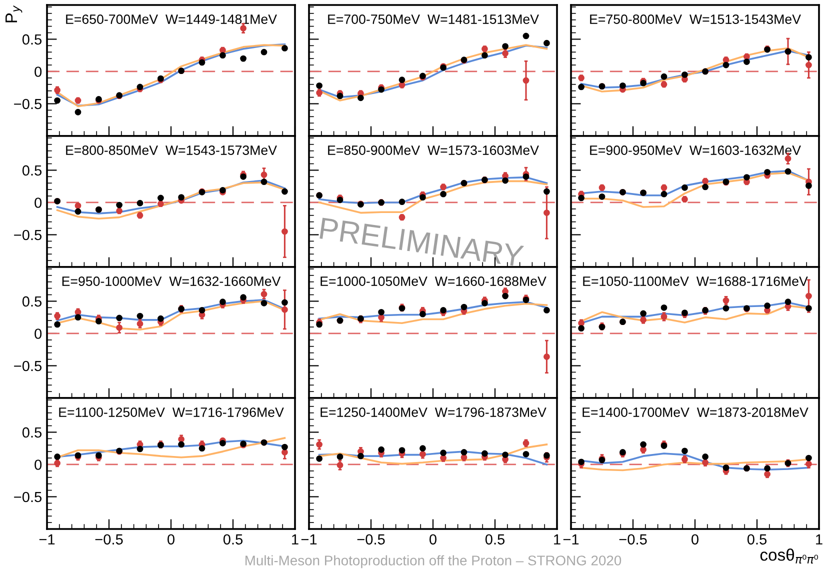 The image size is (830, 577). What do you see at coordinates (171, 150) in the screenshot?
I see `text: E=800-850MeV W=1543-1573MeV` at bounding box center [171, 150].